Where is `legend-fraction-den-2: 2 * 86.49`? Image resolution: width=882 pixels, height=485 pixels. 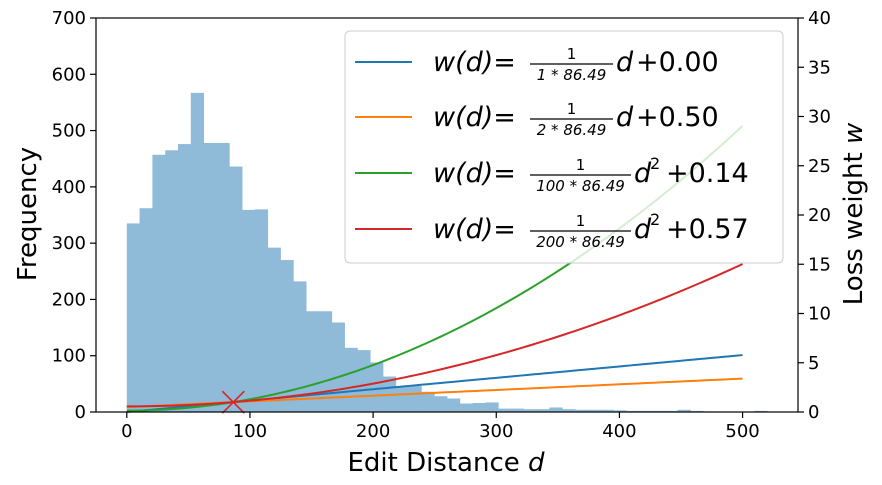
legend-fraction-den-2: 2 * 86.49 is located at coordinates (572, 130).